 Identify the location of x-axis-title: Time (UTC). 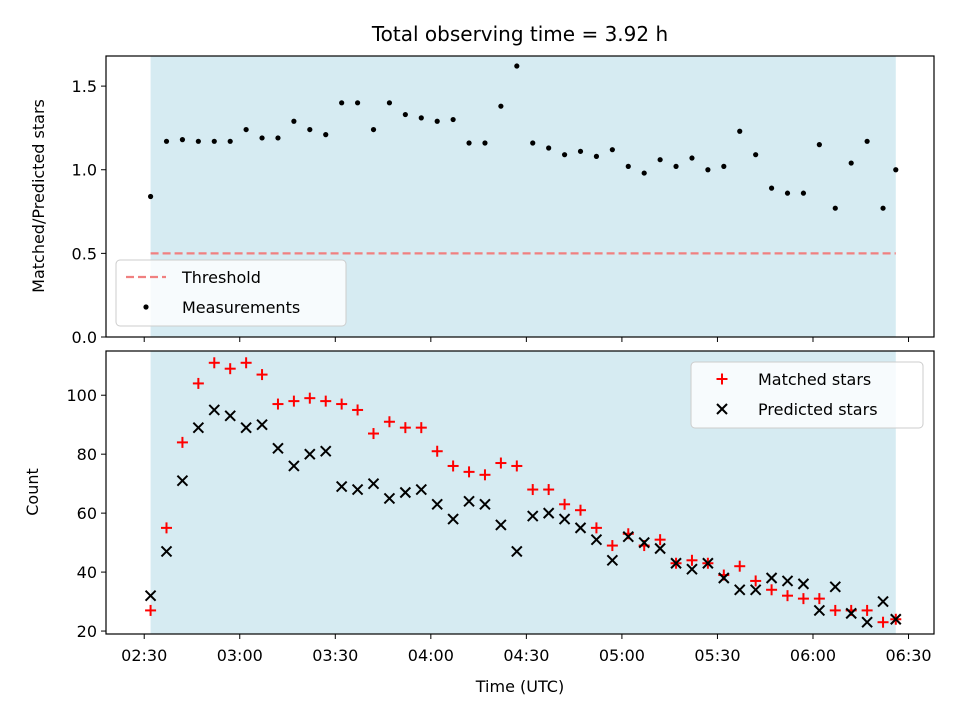
(519, 686).